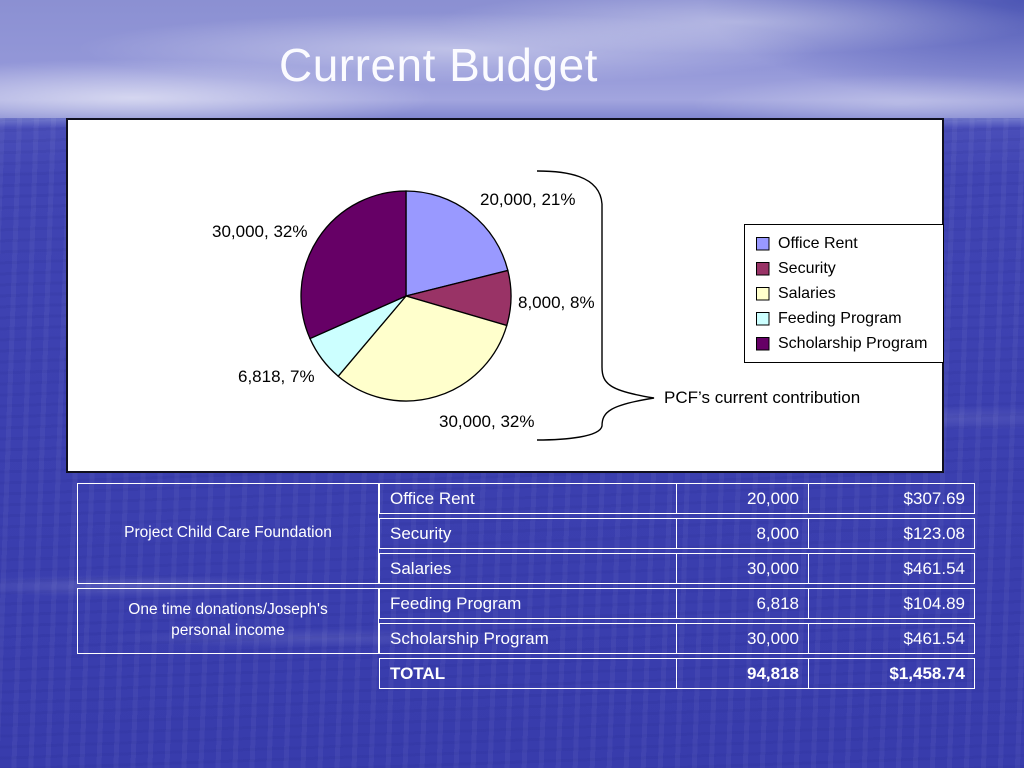 Image resolution: width=1024 pixels, height=768 pixels. Describe the element at coordinates (891, 603) in the screenshot. I see `cell-usd: $104.89` at that location.